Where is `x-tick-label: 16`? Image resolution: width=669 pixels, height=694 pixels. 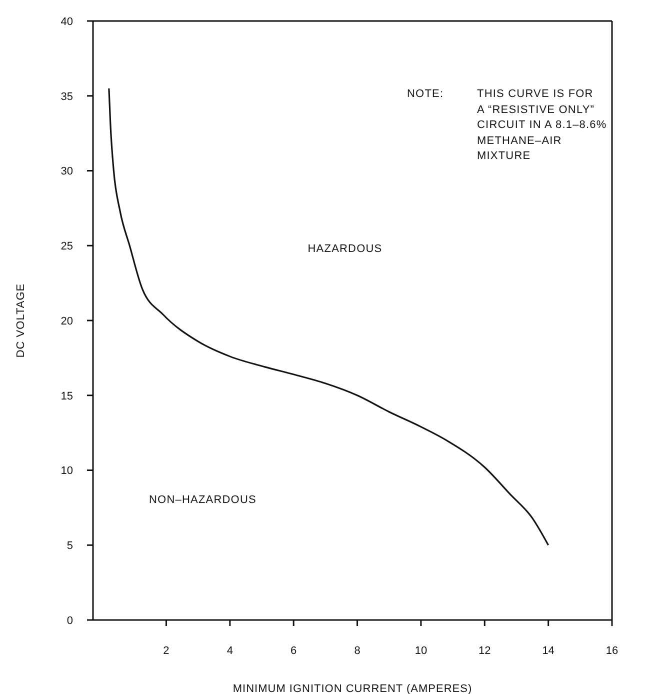 x-tick-label: 16 is located at coordinates (612, 650).